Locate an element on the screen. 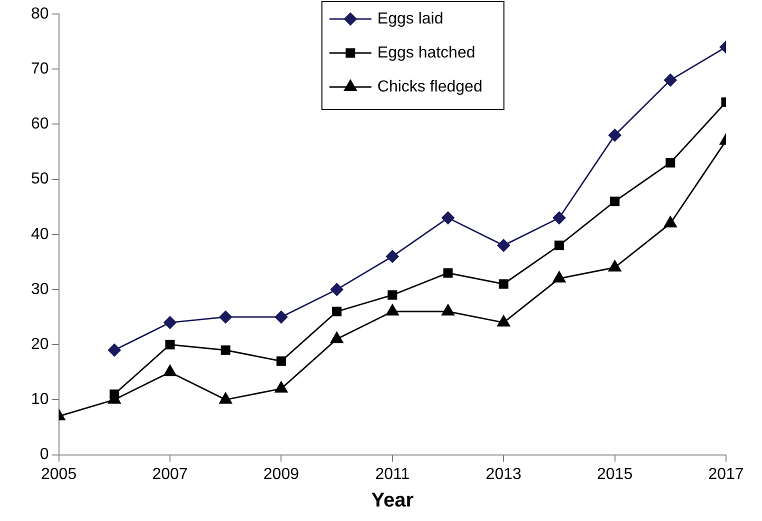 This screenshot has height=521, width=762. y-tick-label: 30 is located at coordinates (40, 289).